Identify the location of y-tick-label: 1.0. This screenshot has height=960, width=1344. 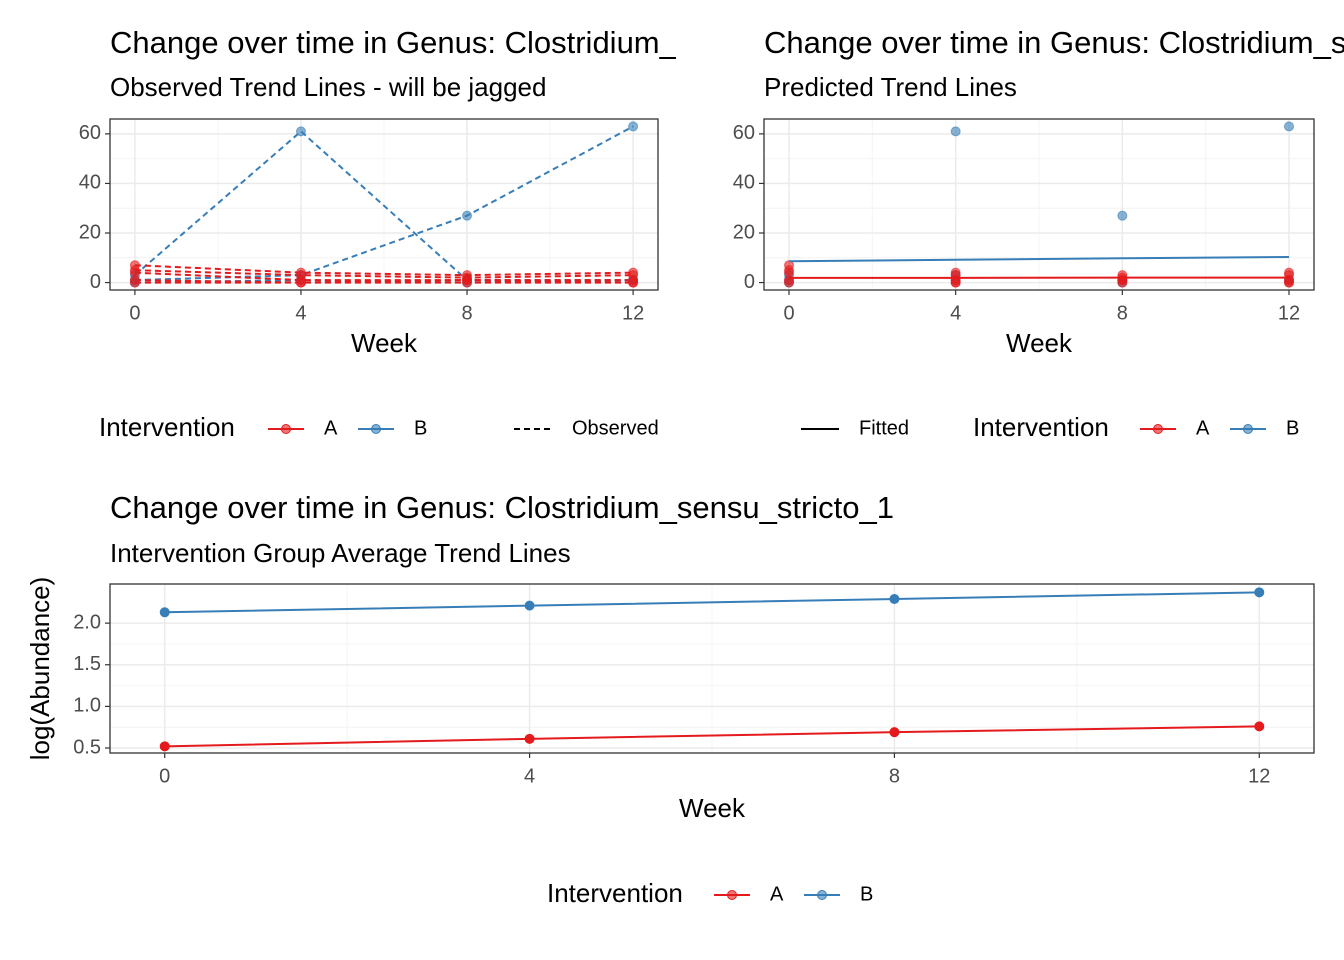
(87, 706).